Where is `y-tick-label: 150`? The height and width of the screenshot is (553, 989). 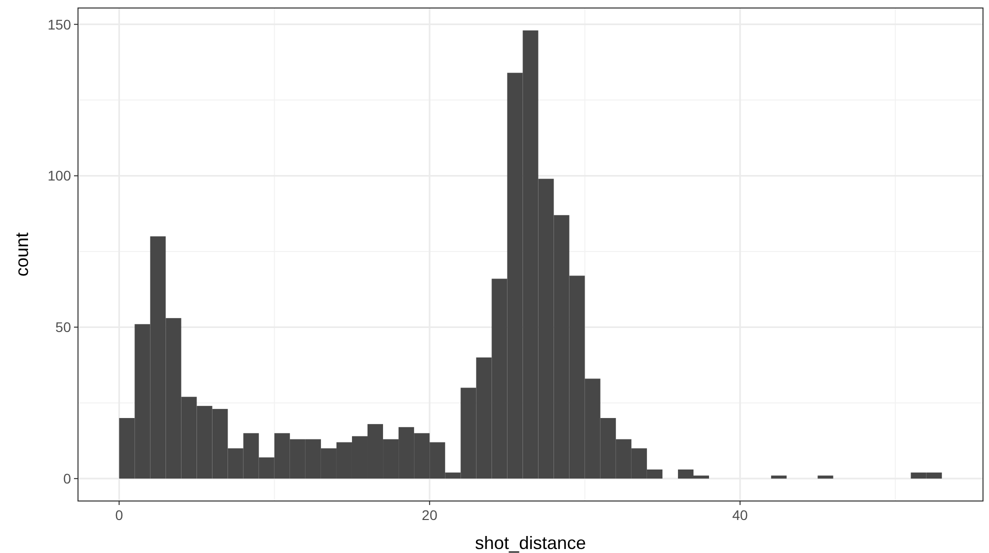 y-tick-label: 150 is located at coordinates (60, 24).